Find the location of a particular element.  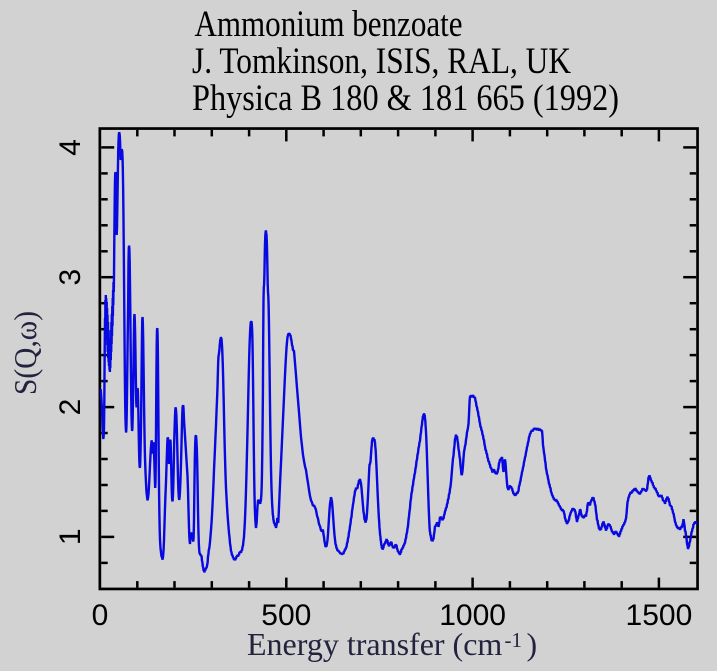

svg-text: 1 is located at coordinates (70, 536).